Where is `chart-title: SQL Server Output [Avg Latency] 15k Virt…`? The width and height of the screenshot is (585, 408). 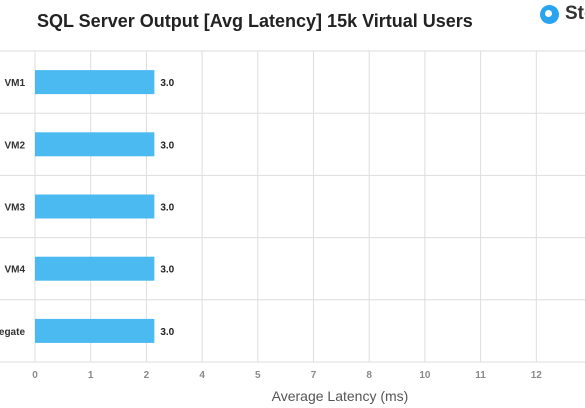 chart-title: SQL Server Output [Avg Latency] 15k Virt… is located at coordinates (255, 21).